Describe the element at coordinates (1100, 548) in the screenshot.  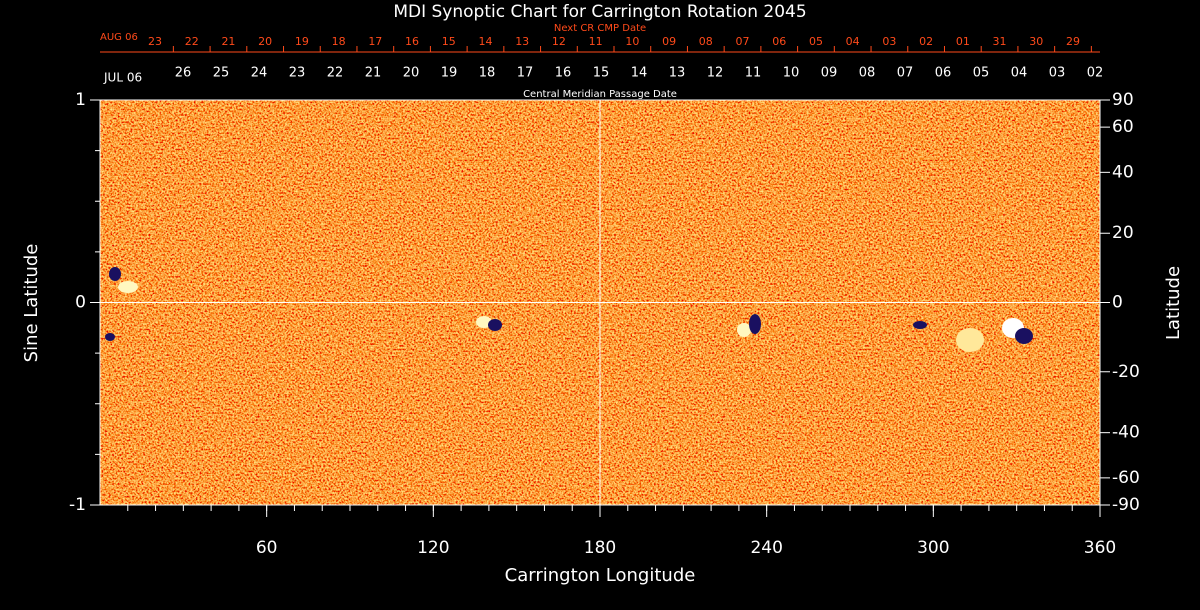
I see `x-tick-label: 360` at that location.